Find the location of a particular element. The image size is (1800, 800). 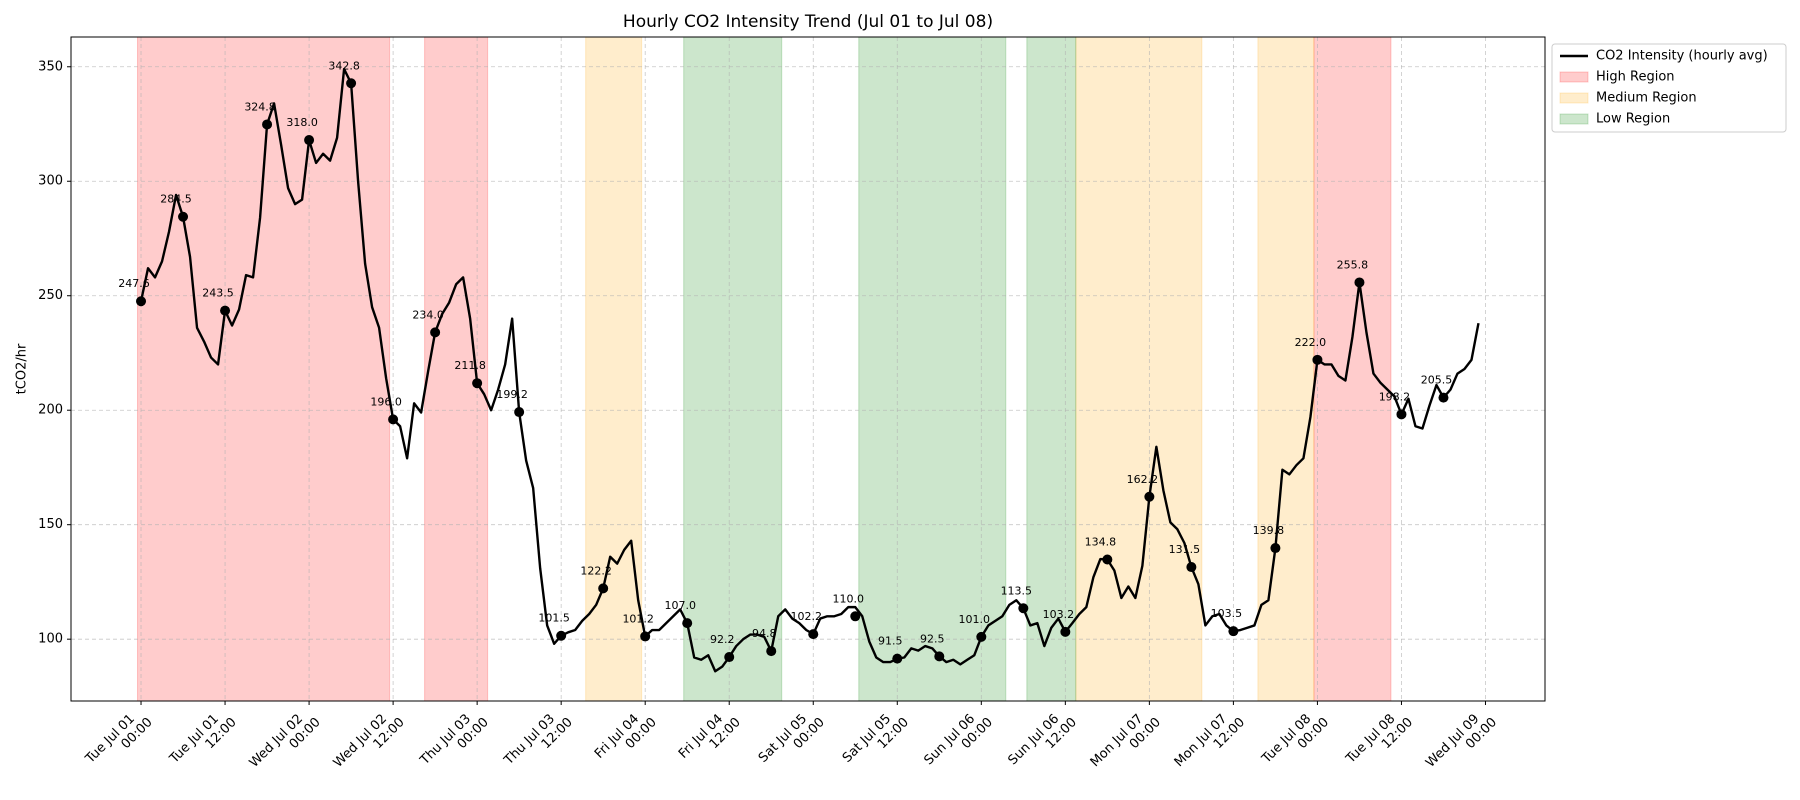

data-label: 243.5 is located at coordinates (218, 293).